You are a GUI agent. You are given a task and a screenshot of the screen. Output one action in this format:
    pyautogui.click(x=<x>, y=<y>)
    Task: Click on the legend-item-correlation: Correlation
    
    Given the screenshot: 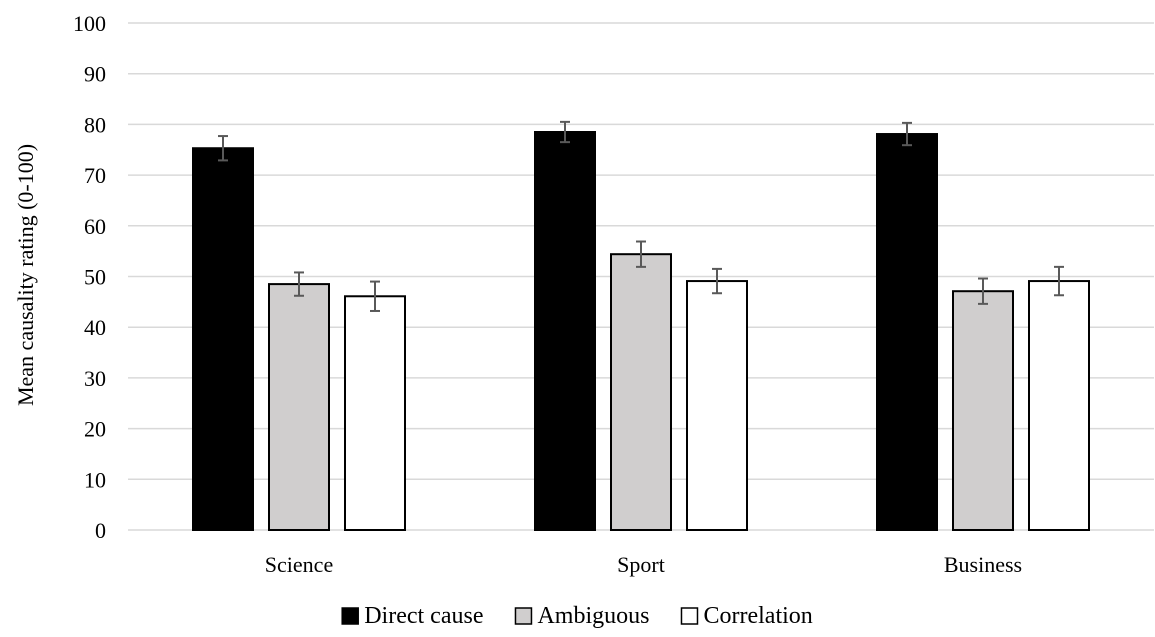 What is the action you would take?
    pyautogui.click(x=746, y=616)
    